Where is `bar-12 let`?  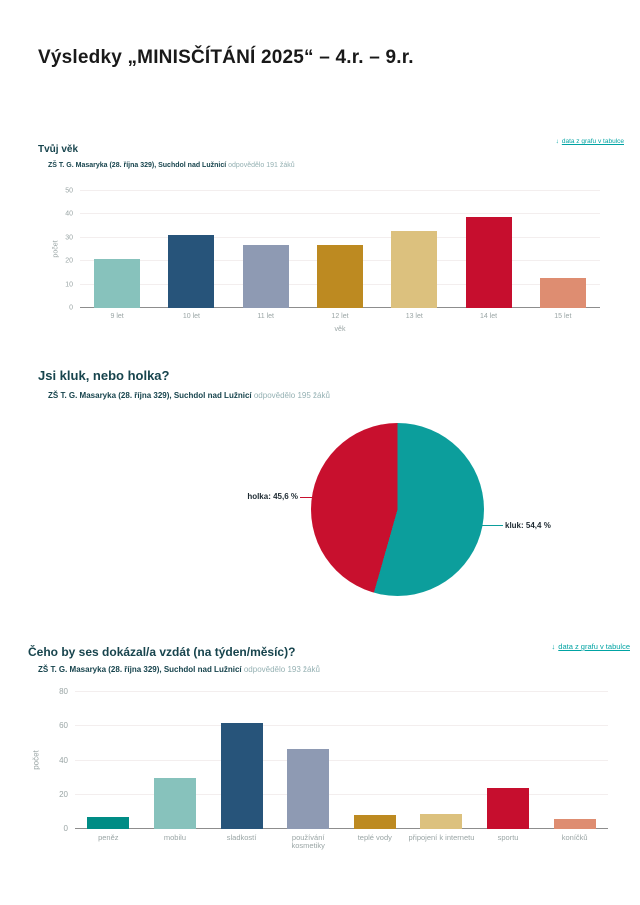 bar-12 let is located at coordinates (339, 276).